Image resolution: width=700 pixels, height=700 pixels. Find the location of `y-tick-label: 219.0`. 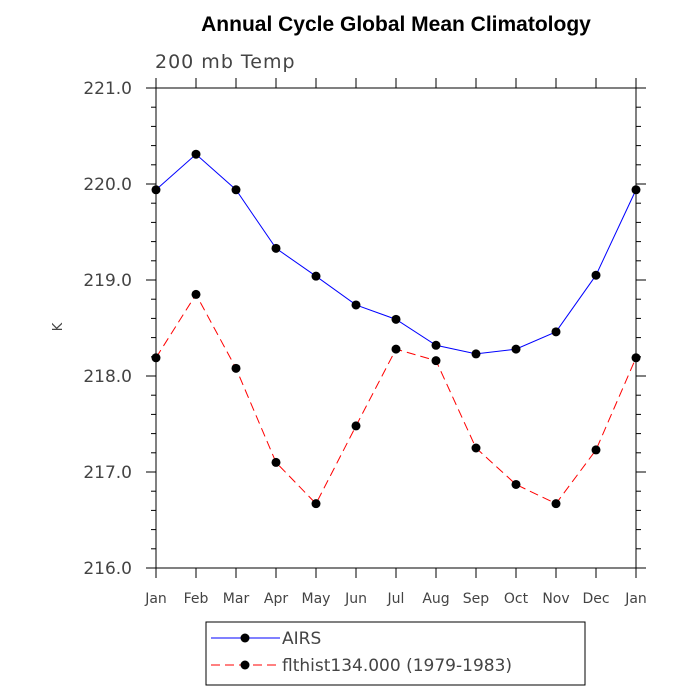

y-tick-label: 219.0 is located at coordinates (107, 281).